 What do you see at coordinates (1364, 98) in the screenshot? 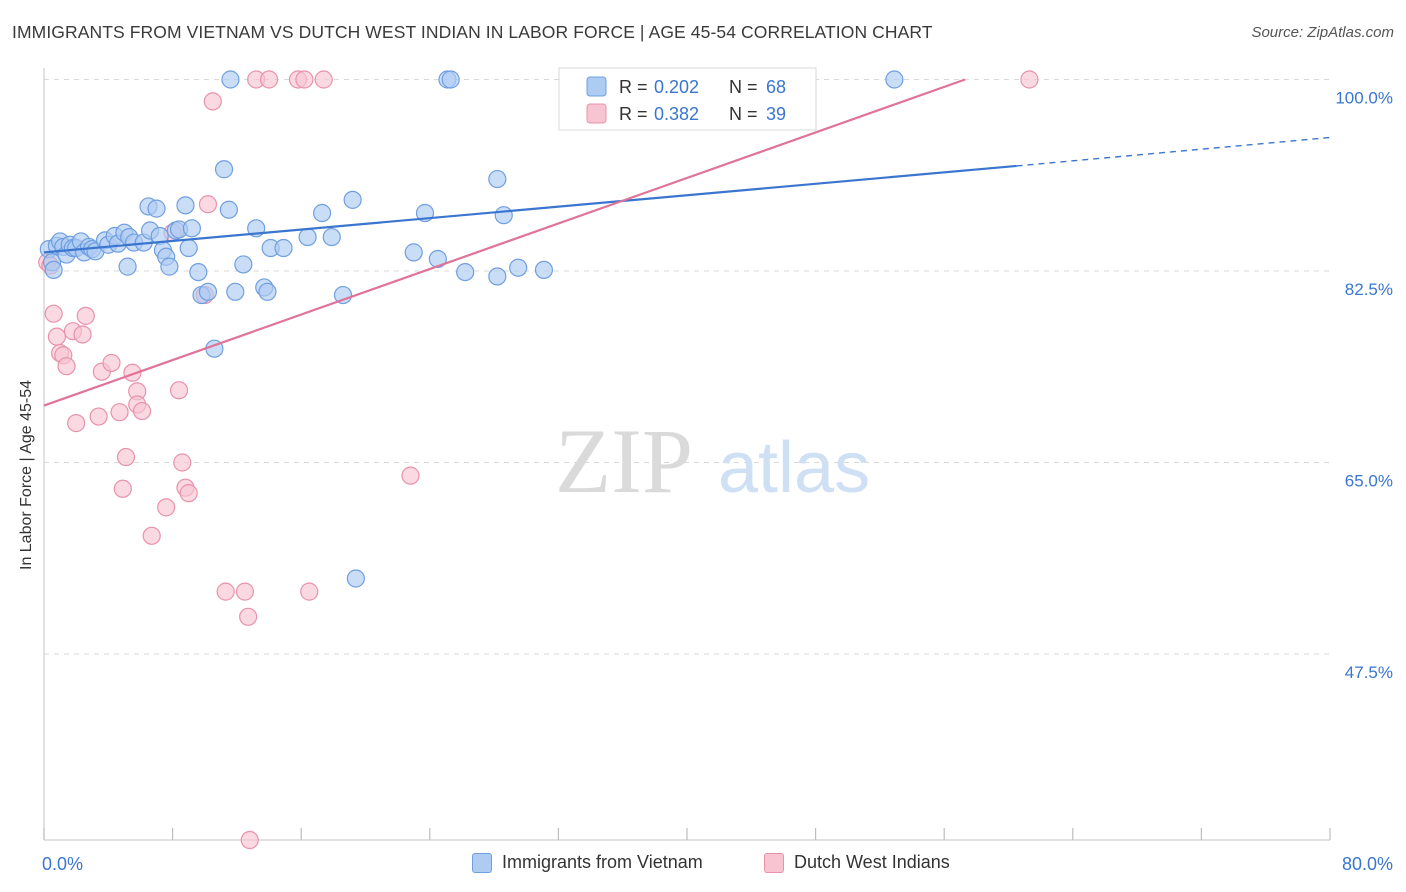
I see `y-tick-label-3: 100.0%` at bounding box center [1364, 98].